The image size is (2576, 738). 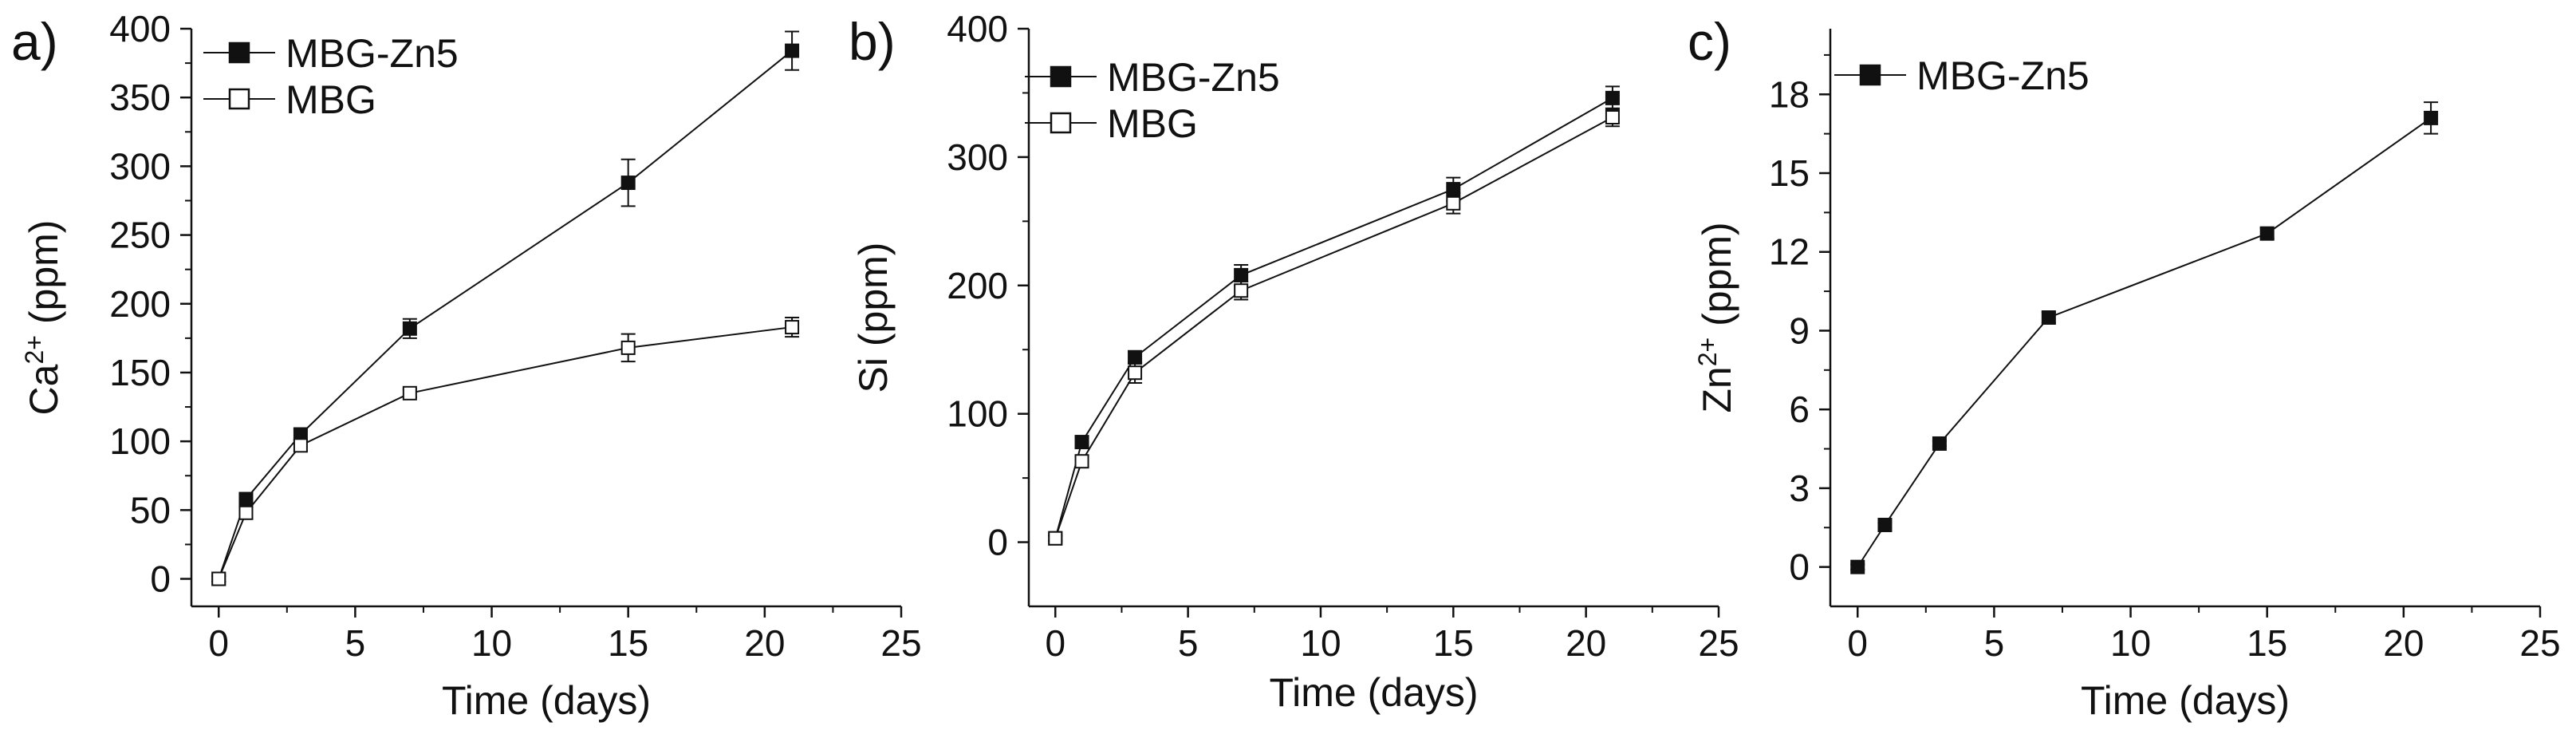 I want to click on y-tick-label: 150, so click(x=140, y=372).